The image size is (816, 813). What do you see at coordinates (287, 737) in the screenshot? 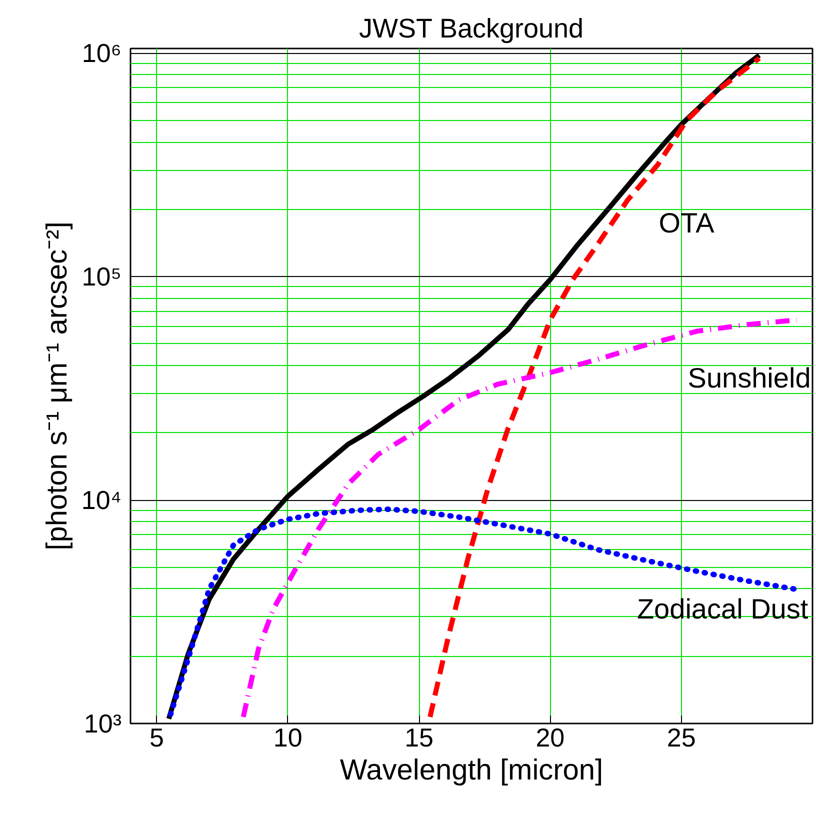
I see `x-tick-label: 10` at bounding box center [287, 737].